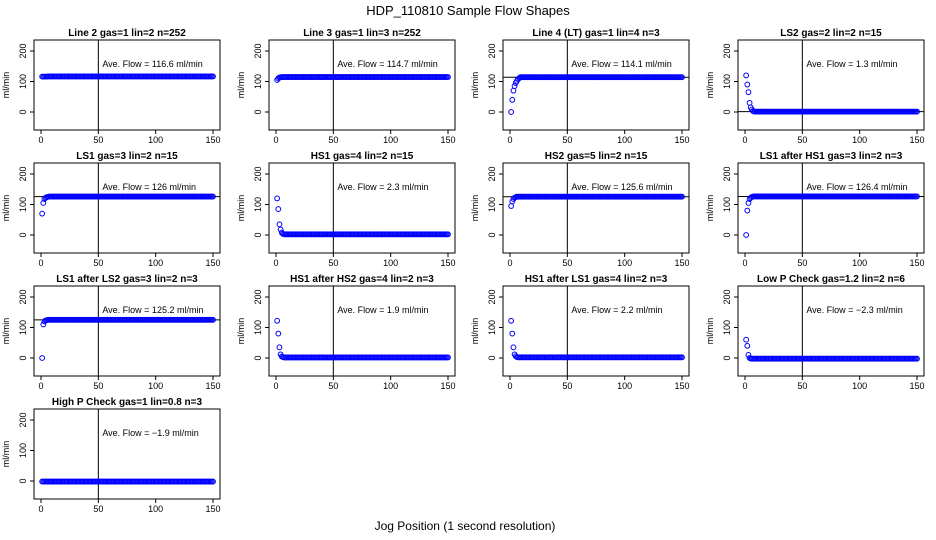 The width and height of the screenshot is (936, 540). Describe the element at coordinates (382, 187) in the screenshot. I see `average-flow-annotation: Ave. Flow = 2.3 ml/min` at that location.